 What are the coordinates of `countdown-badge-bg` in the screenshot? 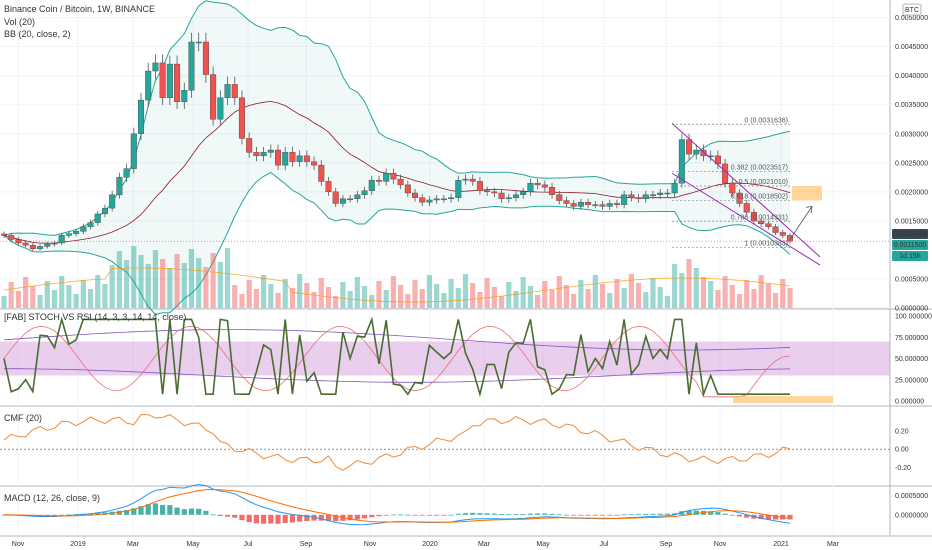 It's located at (910, 256).